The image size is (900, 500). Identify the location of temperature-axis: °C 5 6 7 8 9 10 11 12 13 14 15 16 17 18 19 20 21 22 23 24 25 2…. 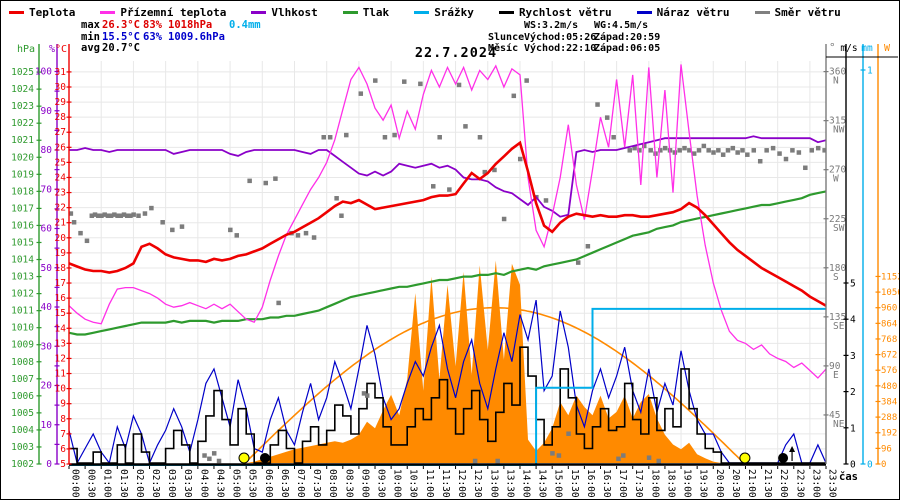
(63, 257).